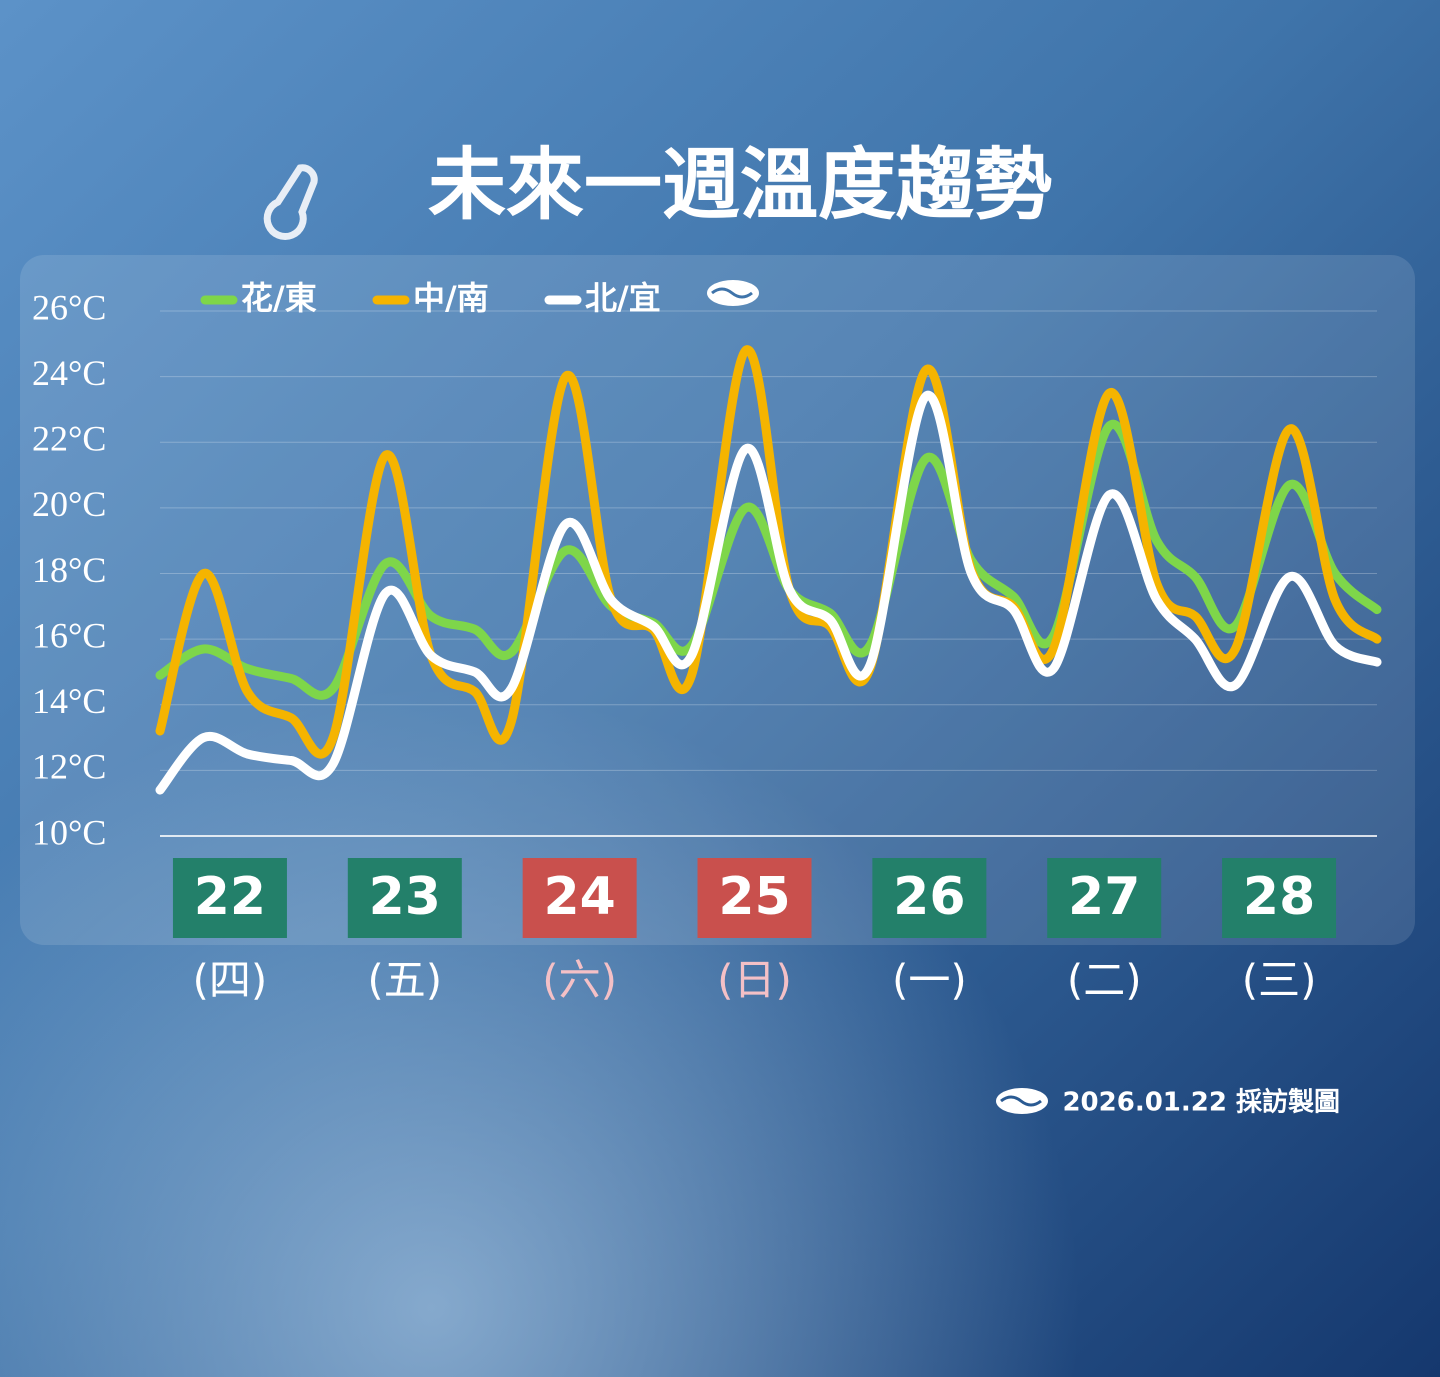 The image size is (1440, 1377). Describe the element at coordinates (69, 767) in the screenshot. I see `y-tick-label: 12°C` at that location.